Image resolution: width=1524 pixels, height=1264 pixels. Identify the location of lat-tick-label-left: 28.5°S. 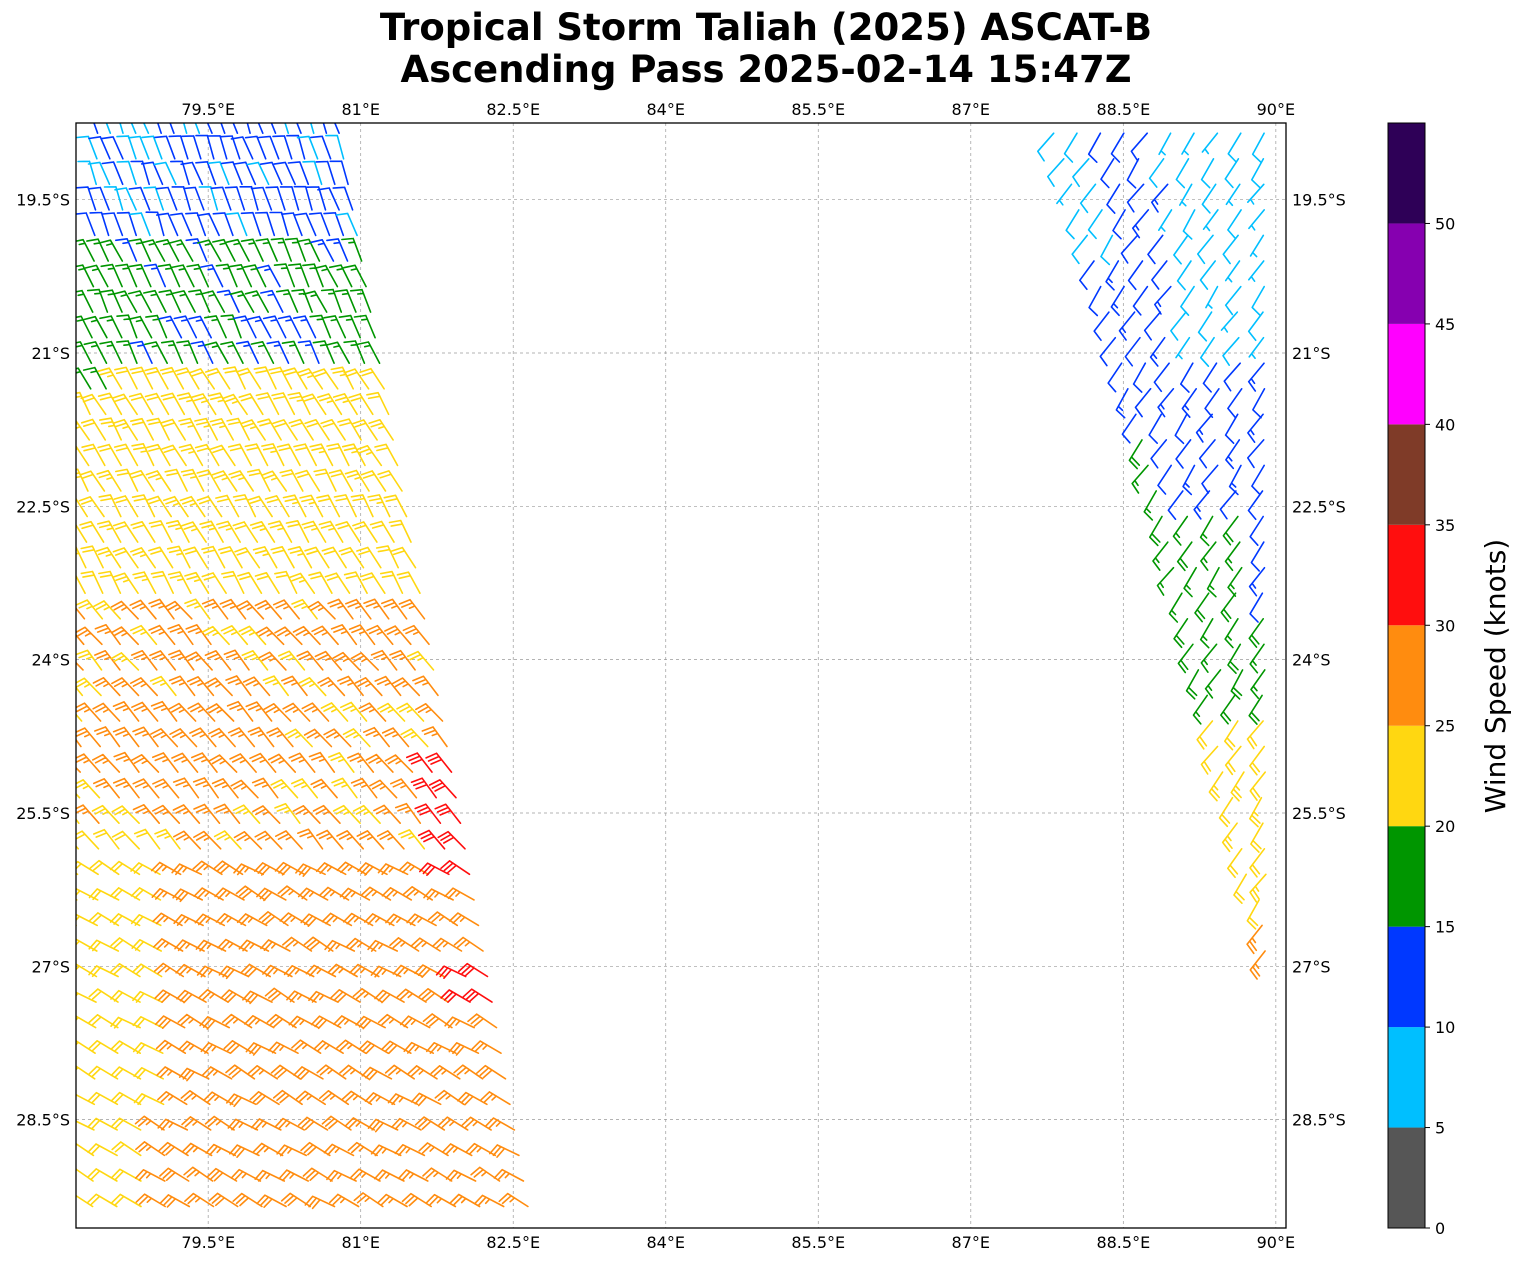
(43, 1120).